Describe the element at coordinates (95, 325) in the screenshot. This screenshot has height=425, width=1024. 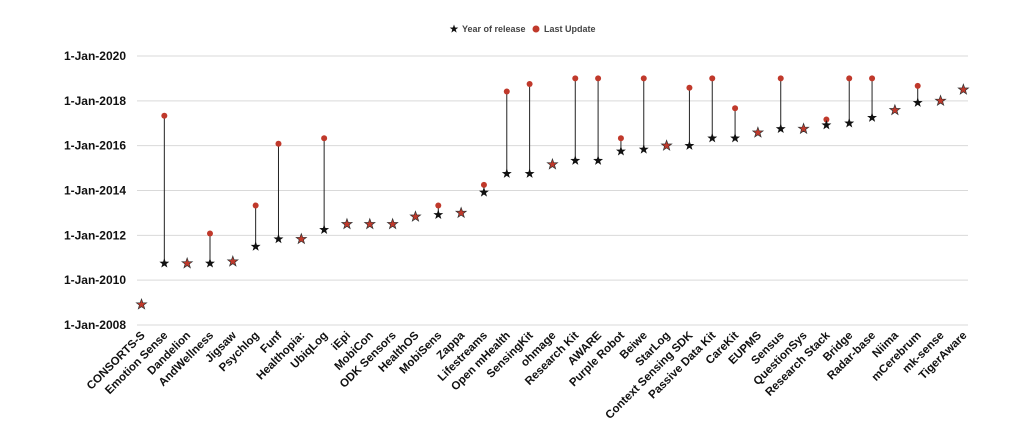
I see `y-tick-label: 1-Jan-2008` at that location.